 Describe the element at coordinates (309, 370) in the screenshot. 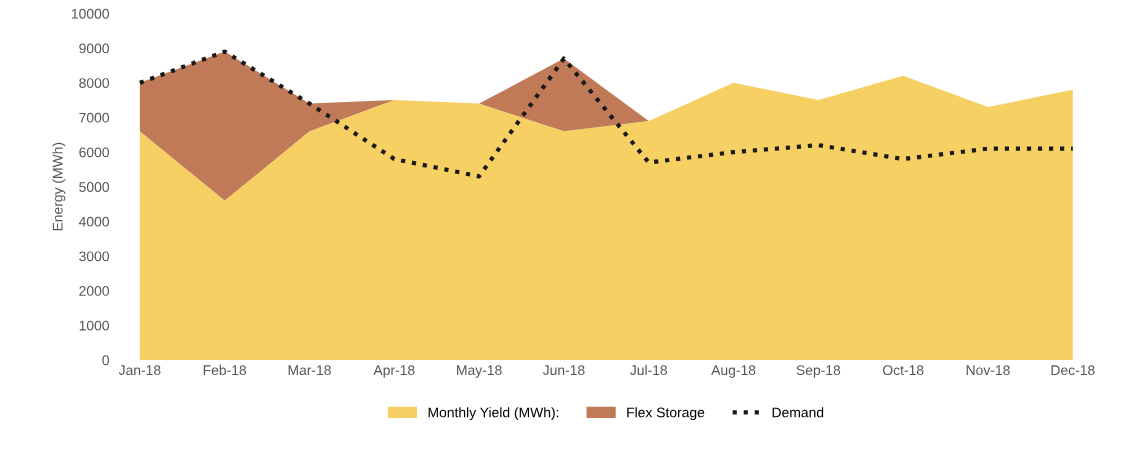

I see `x-tick-label: Mar-18` at that location.